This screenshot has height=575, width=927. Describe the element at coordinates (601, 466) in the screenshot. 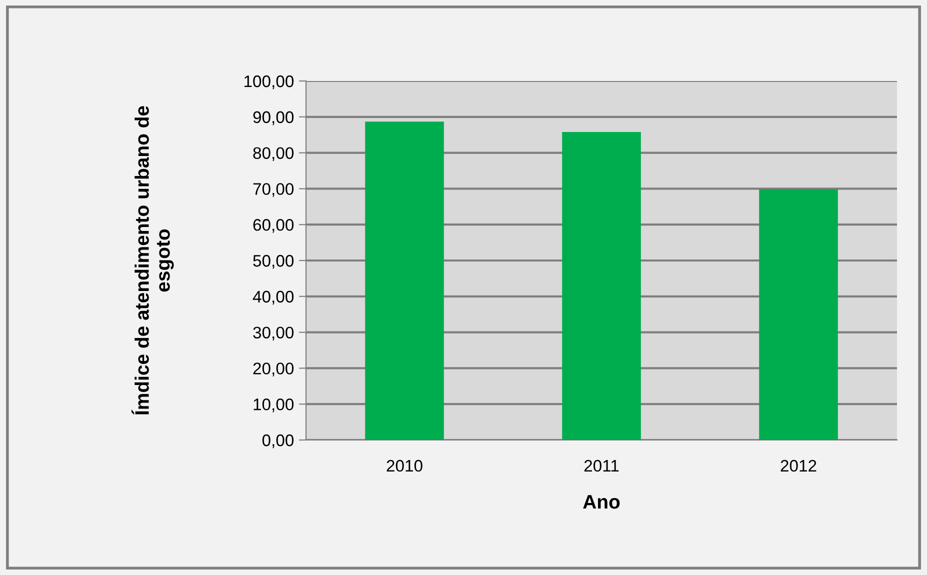

I see `x-tick-label: 2011` at that location.